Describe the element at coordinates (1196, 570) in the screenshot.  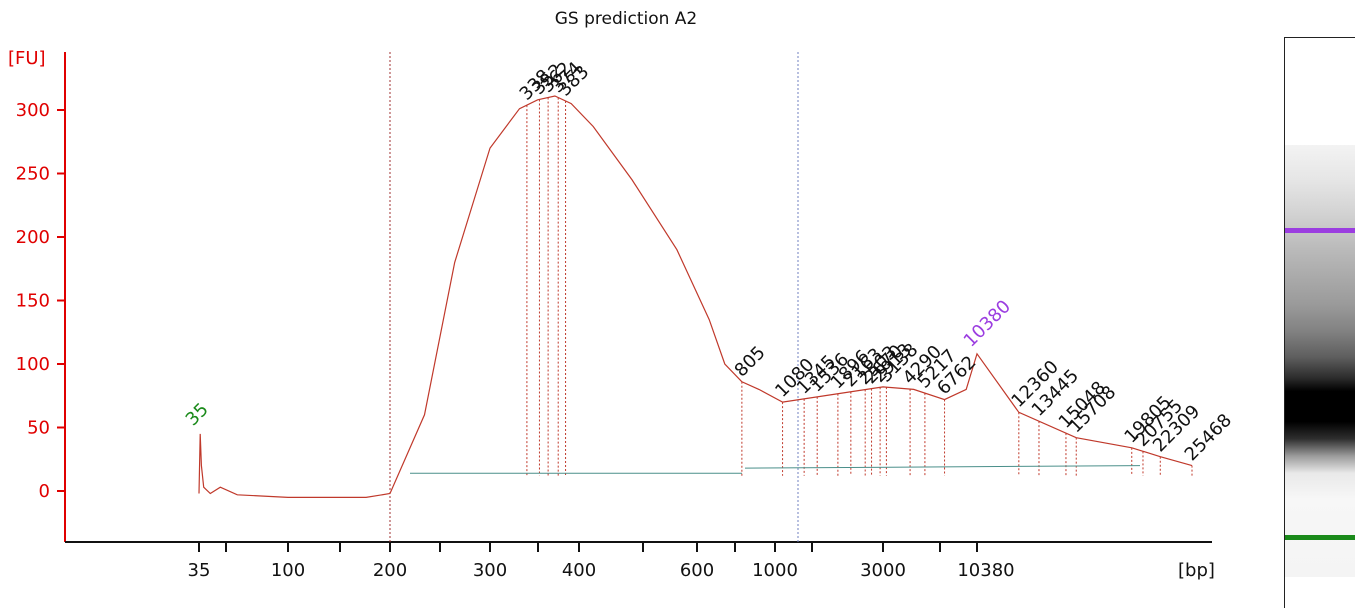
I see `x-axis-label: [bp]` at that location.